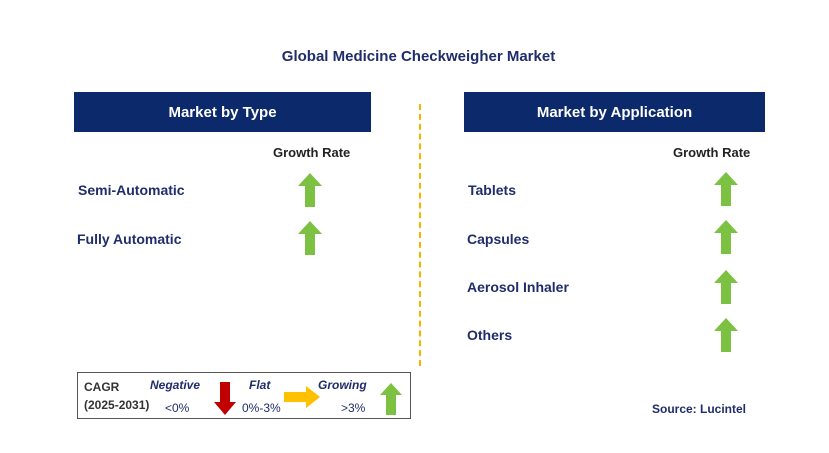 The height and width of the screenshot is (453, 829). I want to click on down-arrow-icon, so click(225, 398).